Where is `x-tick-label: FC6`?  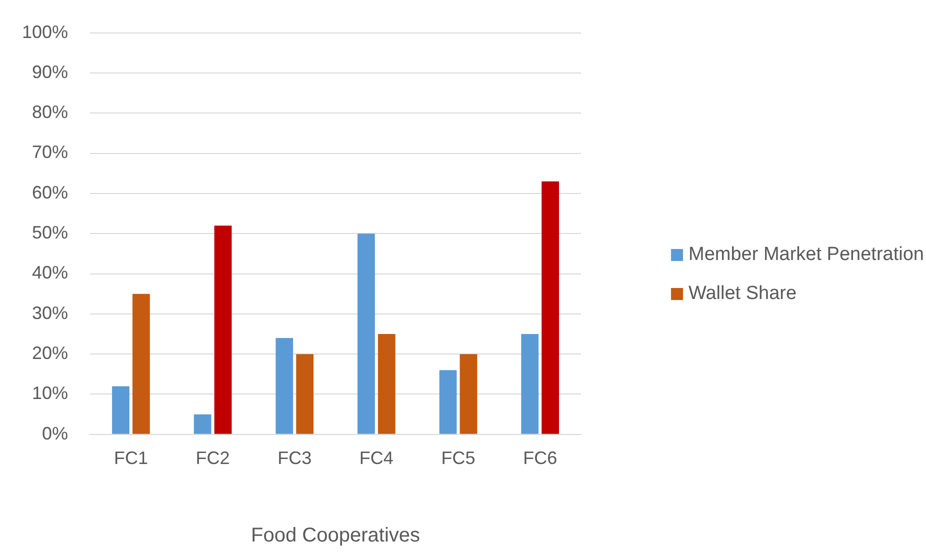
x-tick-label: FC6 is located at coordinates (540, 458).